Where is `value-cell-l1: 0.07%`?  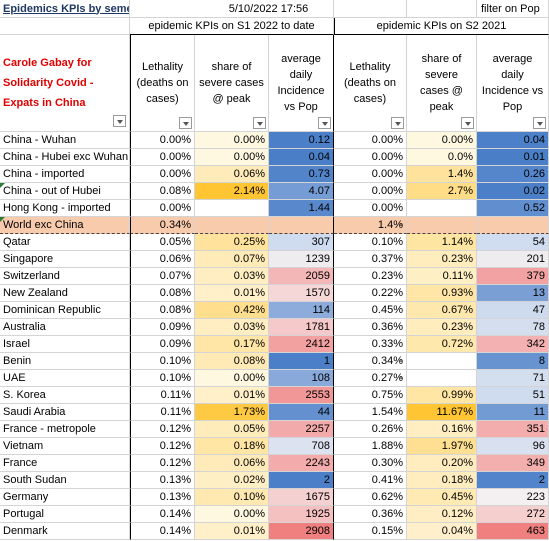 value-cell-l1: 0.07% is located at coordinates (162, 276).